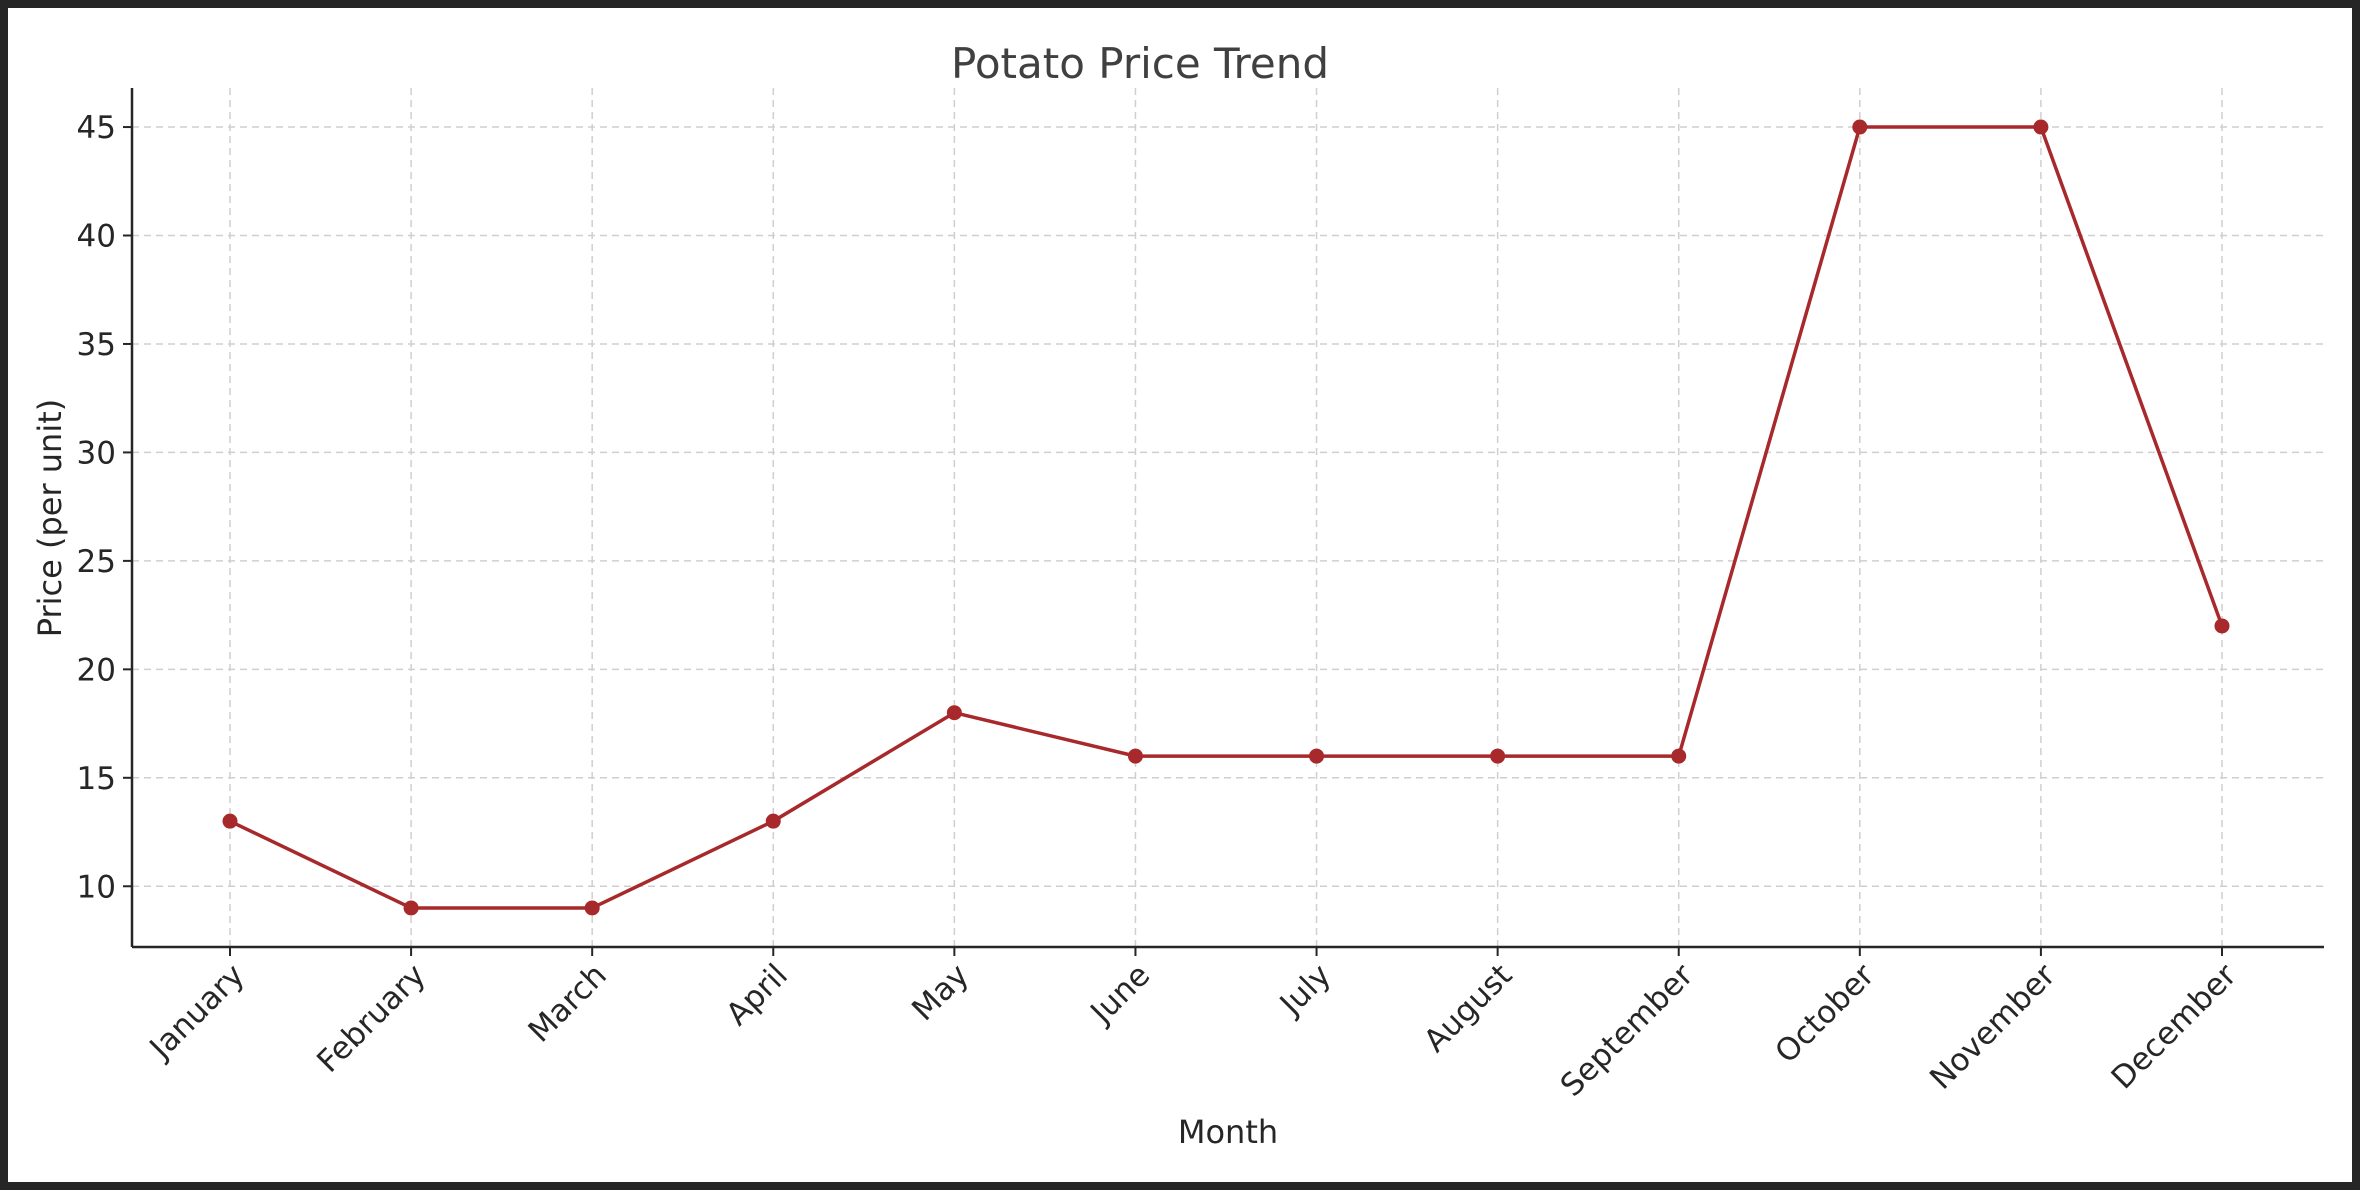  I want to click on y-tick-label: 25, so click(96, 562).